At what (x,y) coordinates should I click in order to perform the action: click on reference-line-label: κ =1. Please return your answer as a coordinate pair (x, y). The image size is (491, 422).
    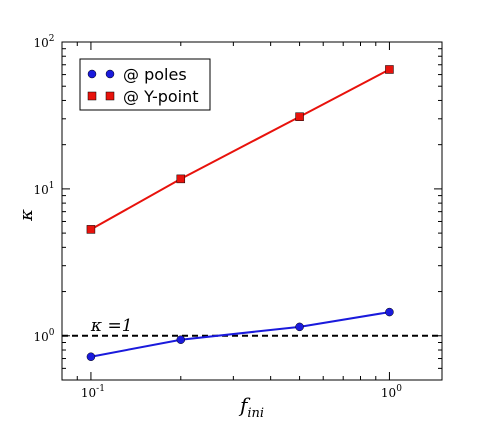
    Looking at the image, I should click on (111, 326).